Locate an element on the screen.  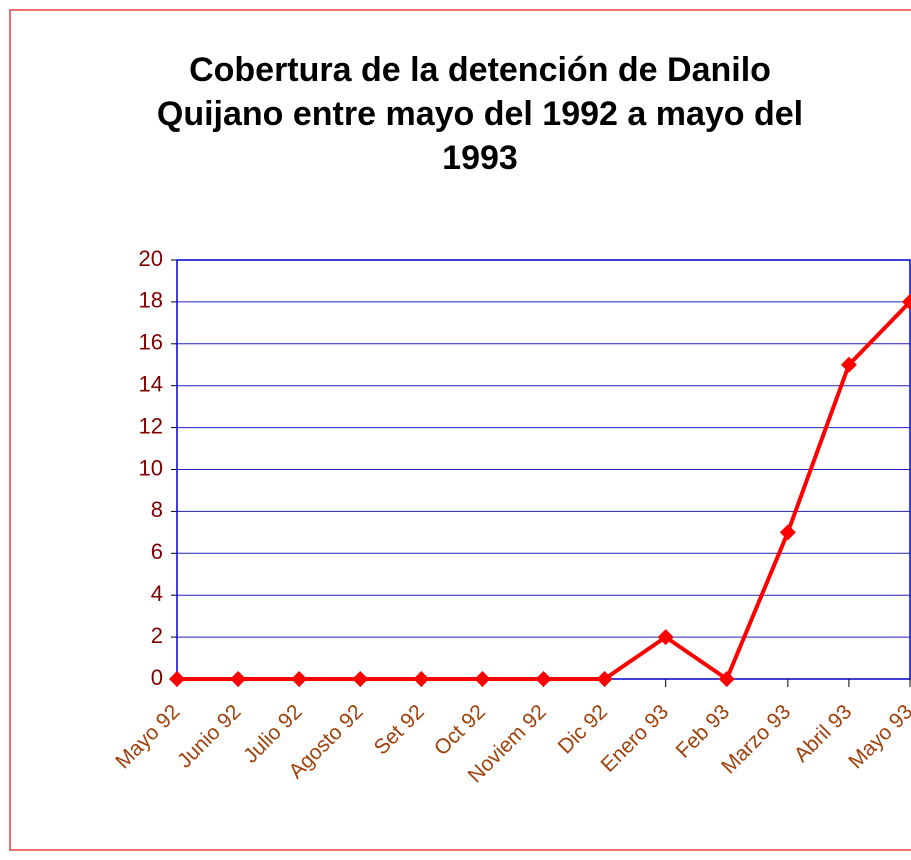
y-tick-label: 2 is located at coordinates (157, 635).